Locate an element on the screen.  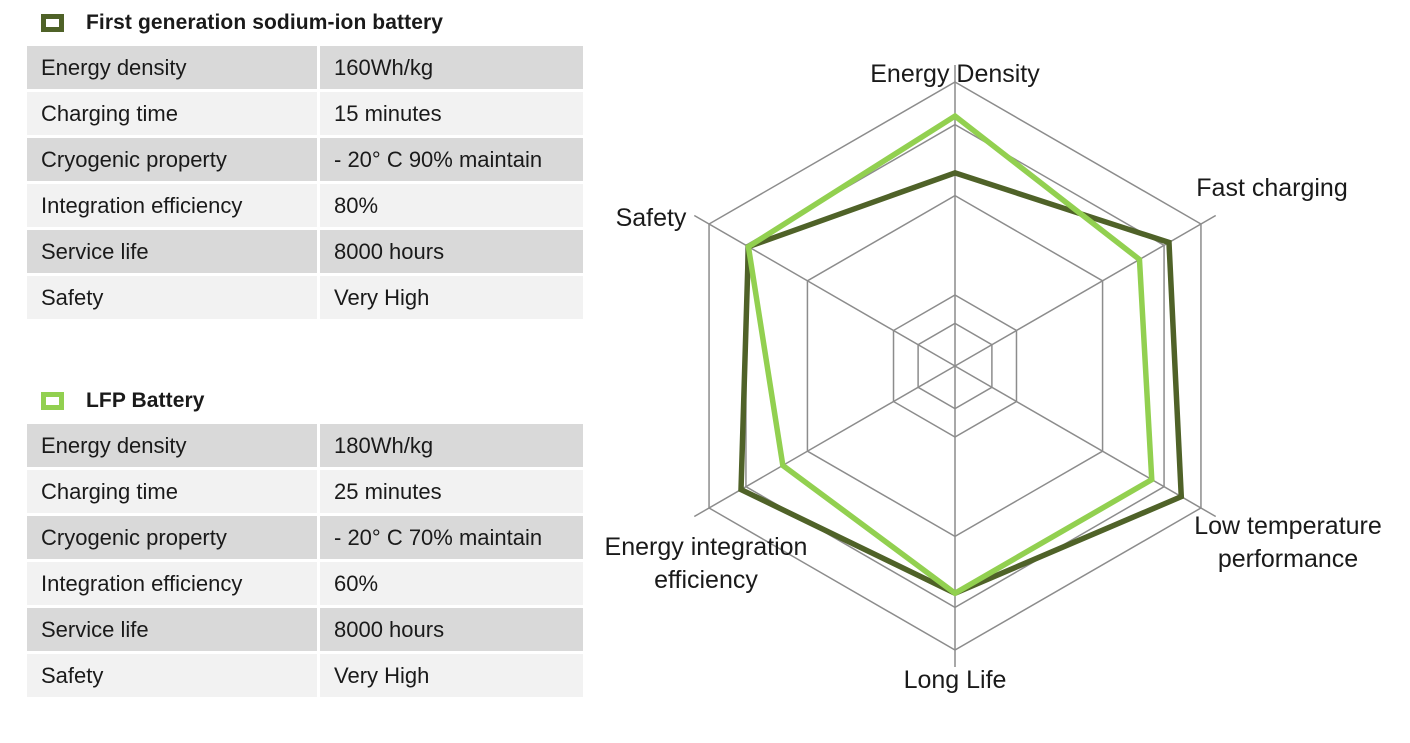
table-row: Energy density 180Wh/kg is located at coordinates (305, 445).